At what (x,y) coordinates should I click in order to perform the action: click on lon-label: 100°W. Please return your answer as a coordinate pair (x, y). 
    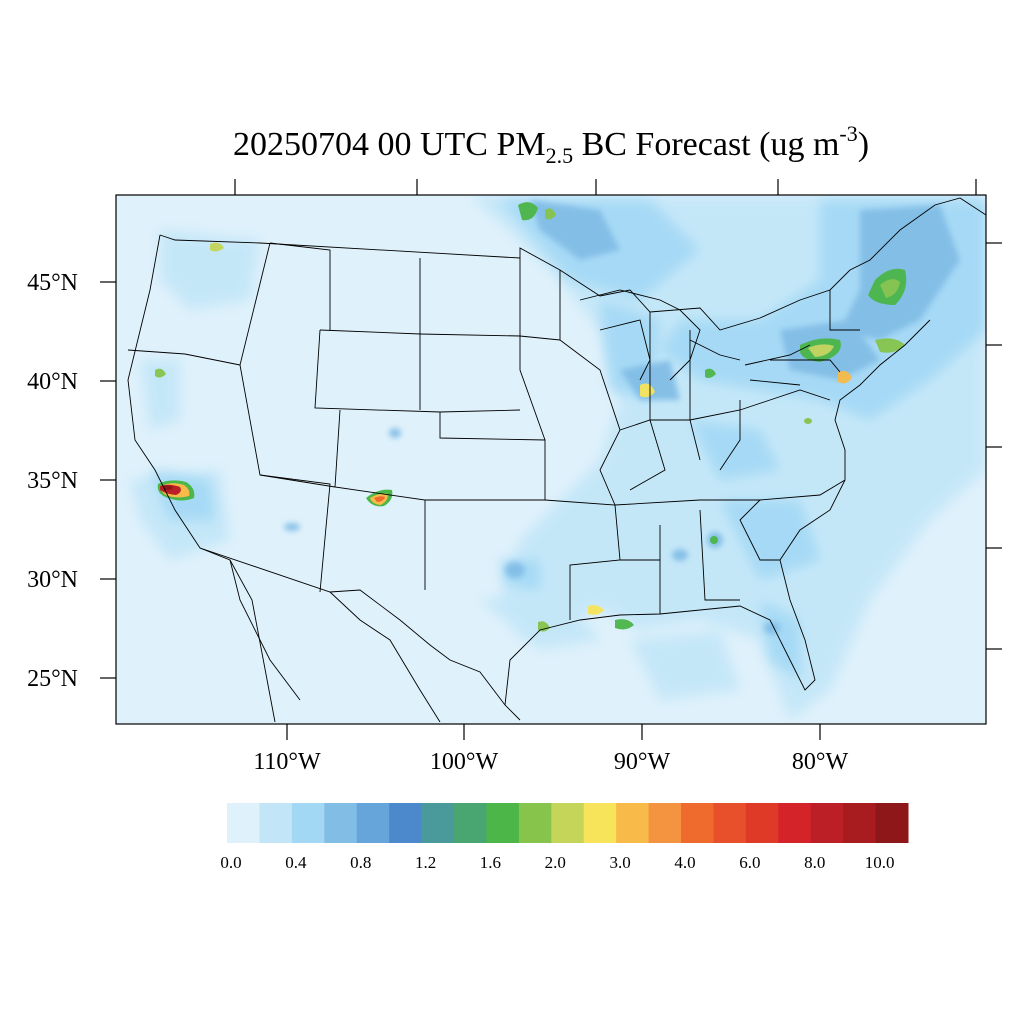
    Looking at the image, I should click on (464, 762).